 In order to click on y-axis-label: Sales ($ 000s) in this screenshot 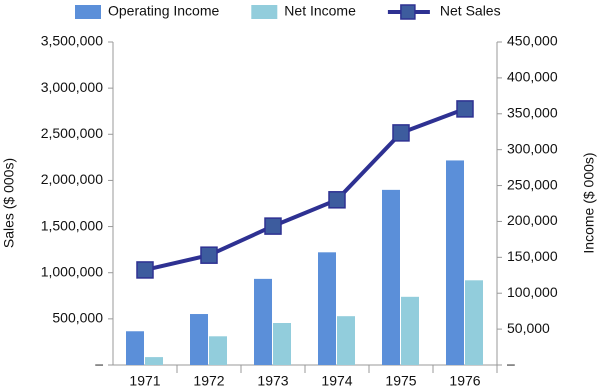, I will do `click(9, 203)`.